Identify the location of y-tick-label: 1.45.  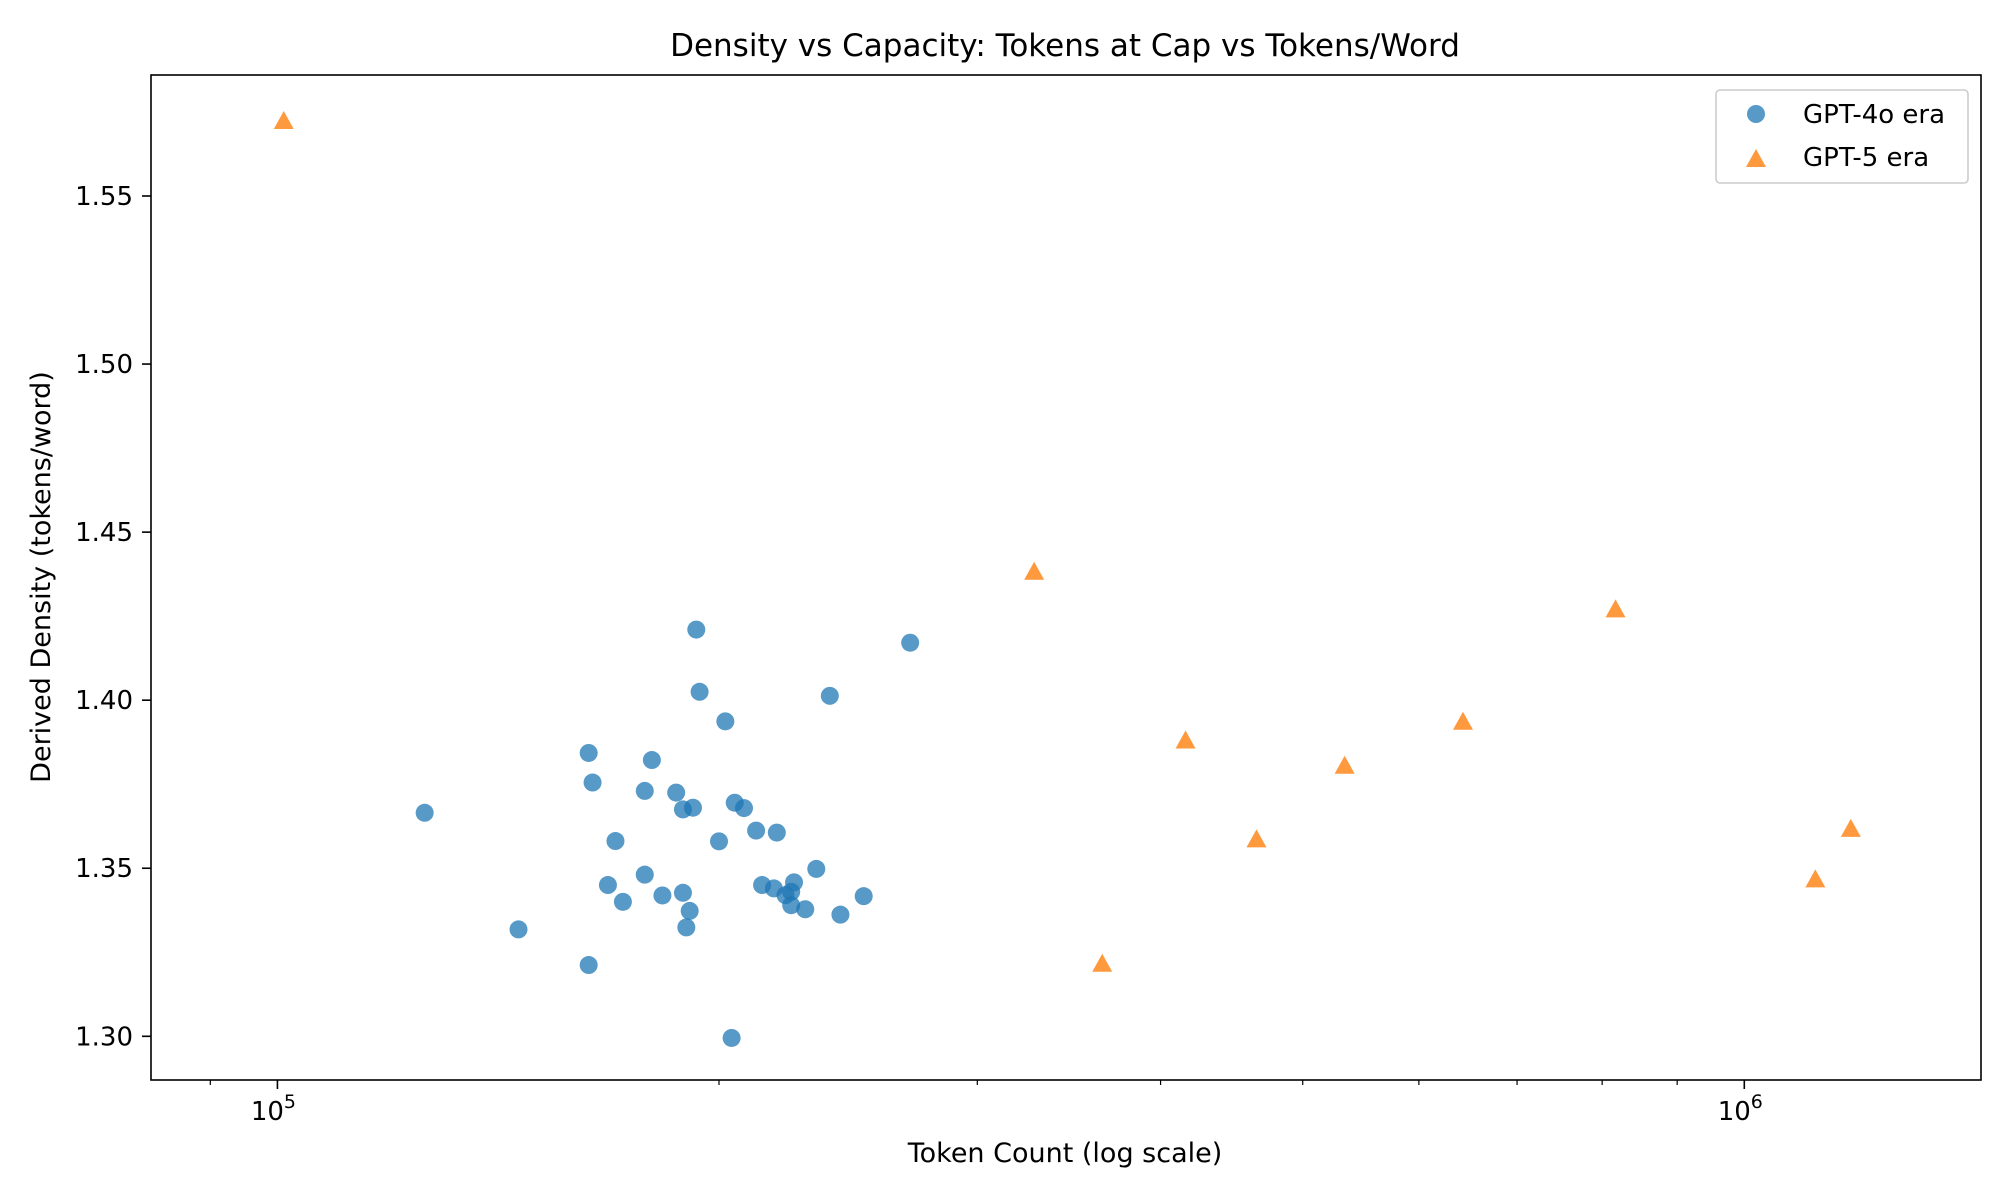
(104, 533).